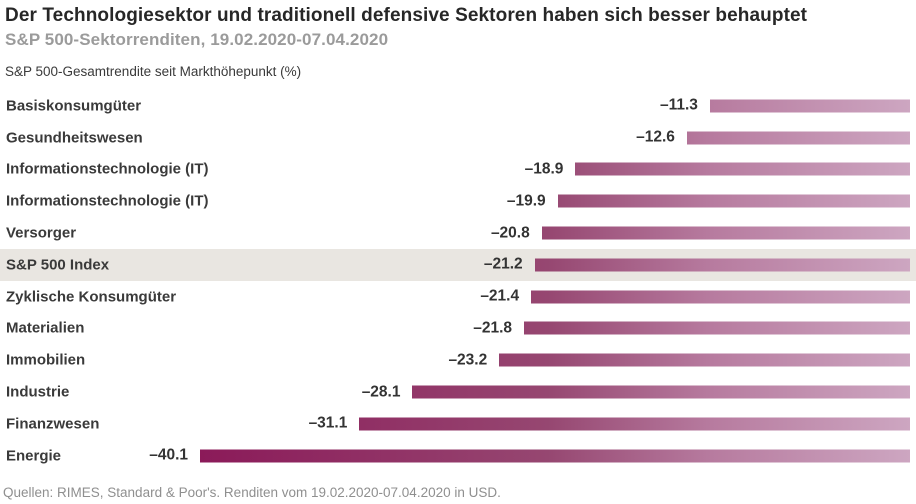 This screenshot has height=504, width=916. What do you see at coordinates (679, 105) in the screenshot?
I see `value-label: –11.3` at bounding box center [679, 105].